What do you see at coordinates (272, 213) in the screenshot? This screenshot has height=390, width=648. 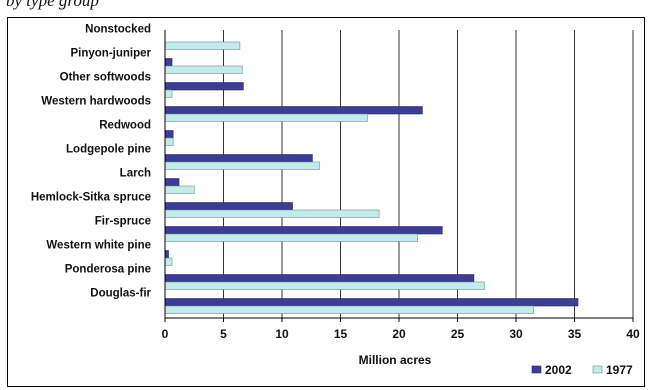 I see `bar-1977-hemlock-sitka-spruce` at bounding box center [272, 213].